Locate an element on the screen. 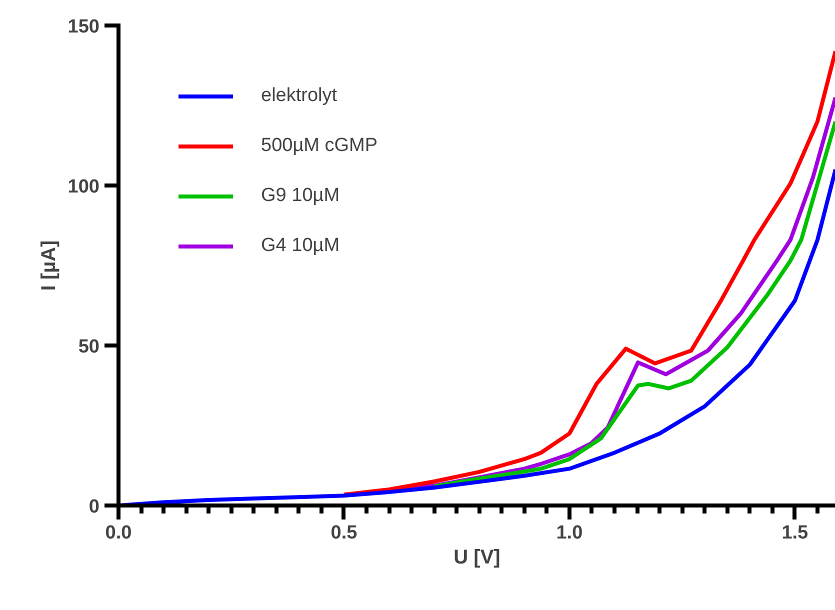 The height and width of the screenshot is (610, 835). x-tick-label: 0.5 is located at coordinates (344, 533).